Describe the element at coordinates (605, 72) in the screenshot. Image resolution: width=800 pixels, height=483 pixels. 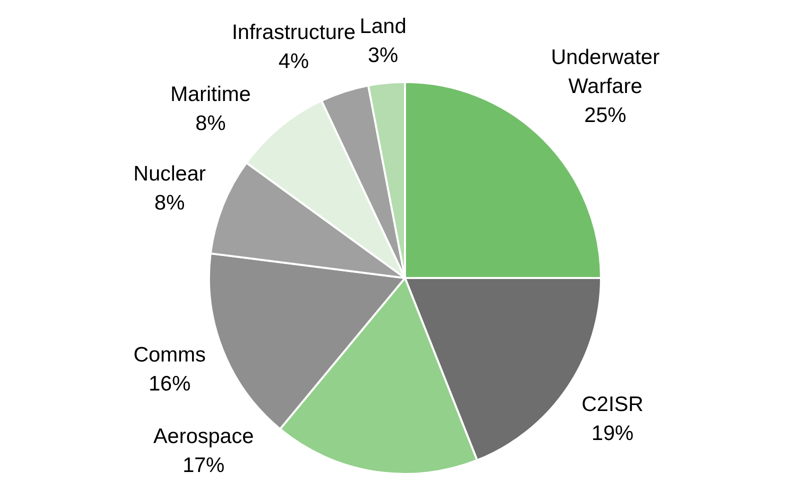
I see `slice-label: Underwater Warfare` at that location.